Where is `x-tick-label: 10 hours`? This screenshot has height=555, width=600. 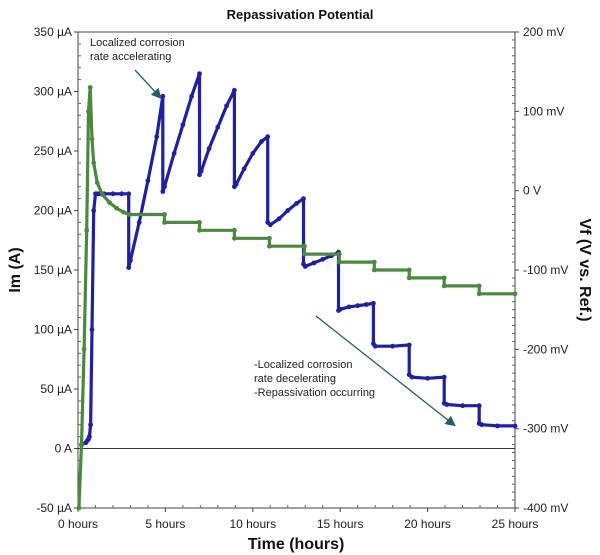
x-tick-label: 10 hours is located at coordinates (252, 524).